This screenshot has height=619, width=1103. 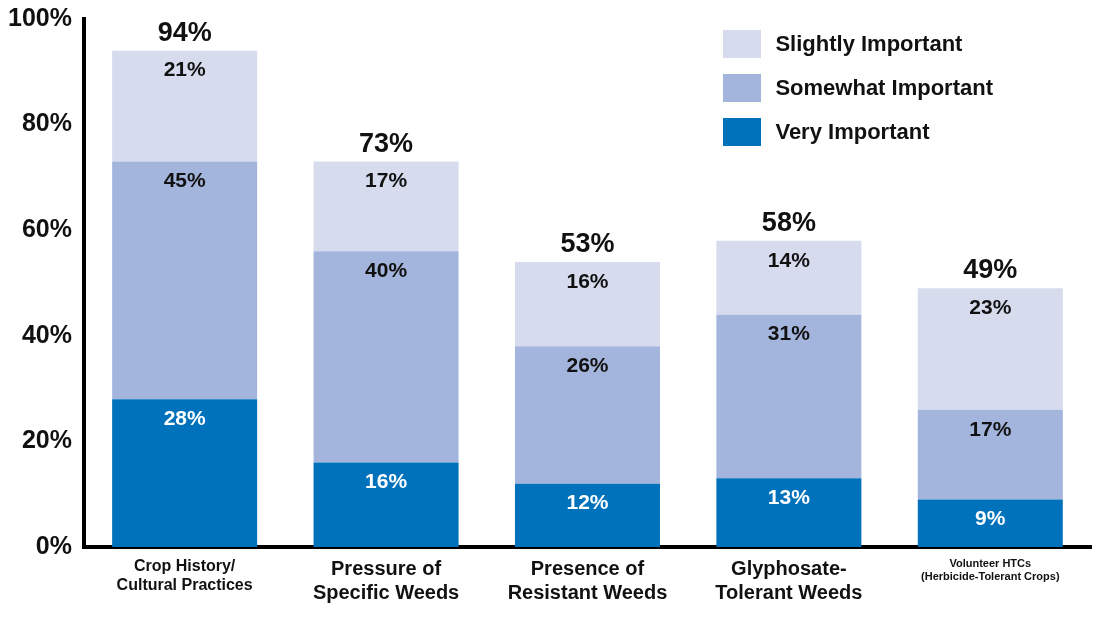 What do you see at coordinates (184, 69) in the screenshot?
I see `data-label: 21%` at bounding box center [184, 69].